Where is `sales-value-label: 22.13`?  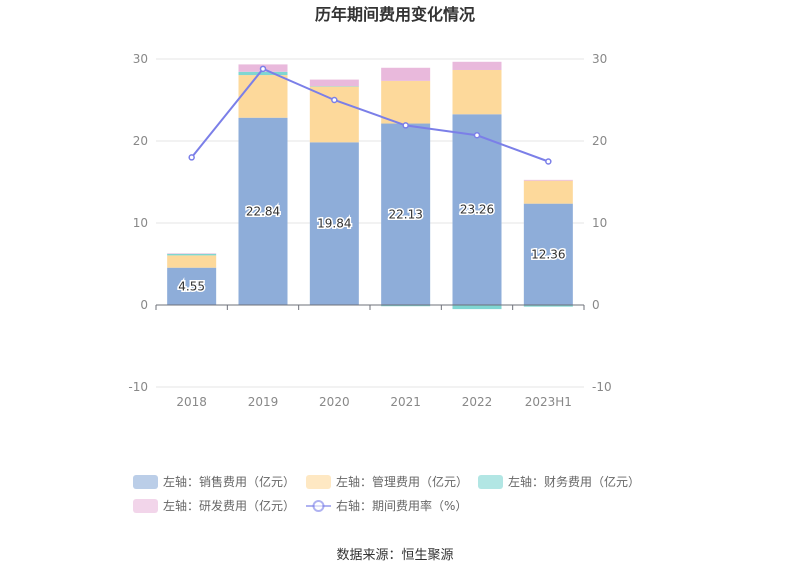
sales-value-label: 22.13 is located at coordinates (405, 214).